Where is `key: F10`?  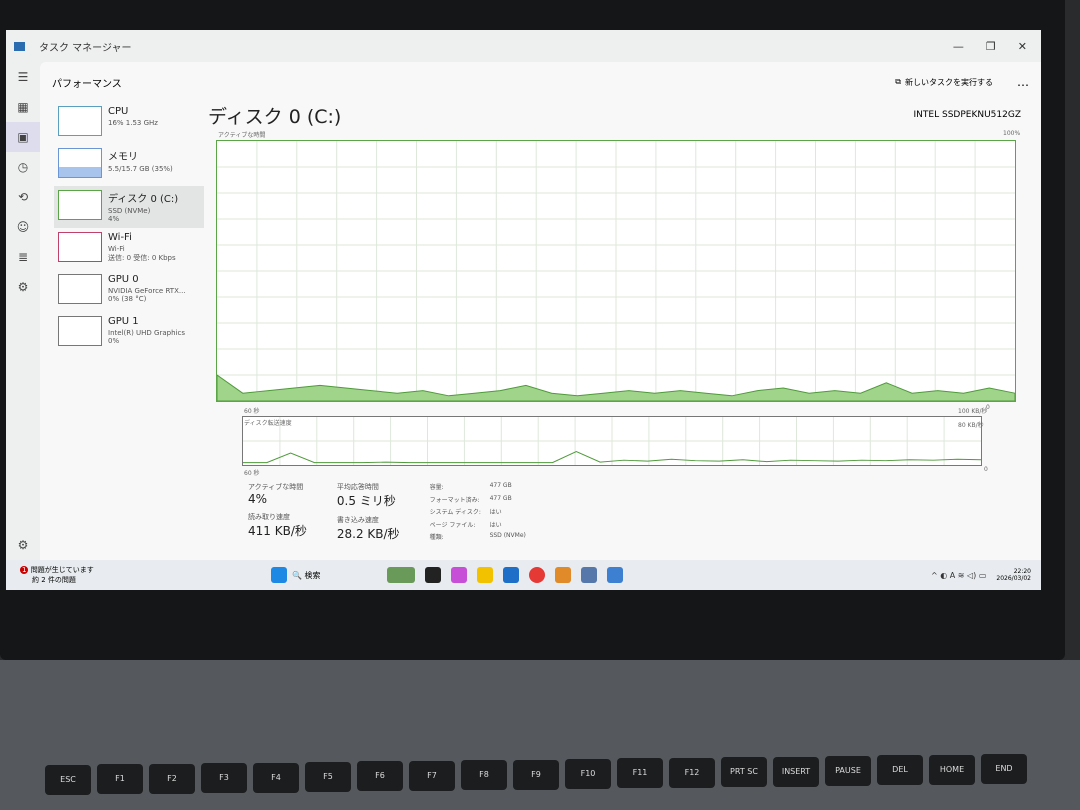 key: F10 is located at coordinates (588, 774).